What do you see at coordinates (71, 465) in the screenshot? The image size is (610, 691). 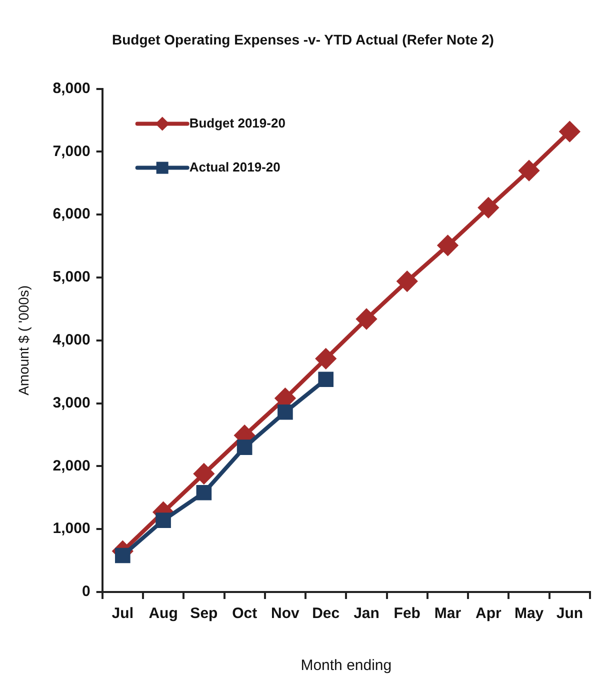 I see `y-tick-label: 2,000` at bounding box center [71, 465].